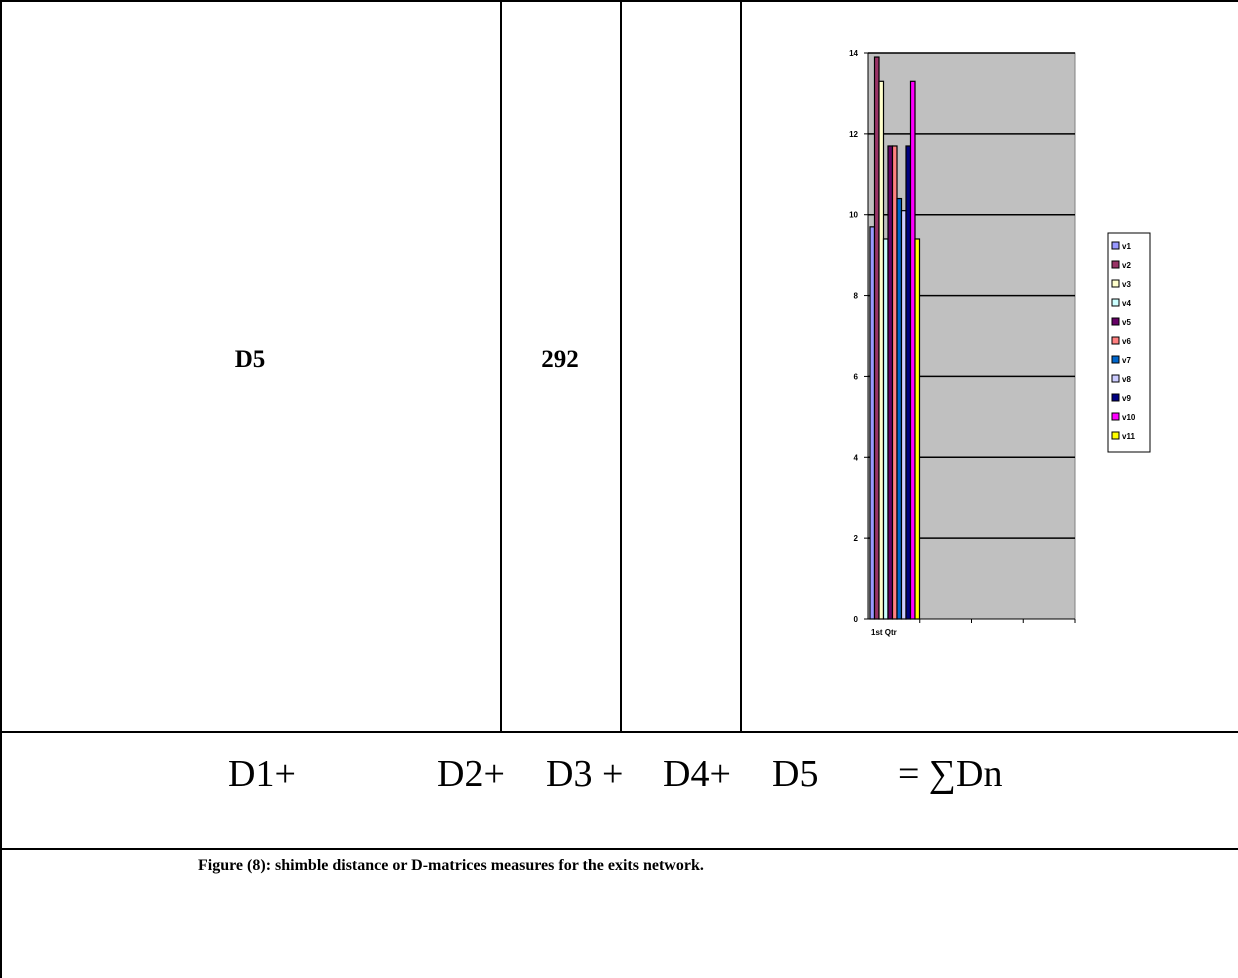  Describe the element at coordinates (1126, 322) in the screenshot. I see `legend-label: v5` at that location.